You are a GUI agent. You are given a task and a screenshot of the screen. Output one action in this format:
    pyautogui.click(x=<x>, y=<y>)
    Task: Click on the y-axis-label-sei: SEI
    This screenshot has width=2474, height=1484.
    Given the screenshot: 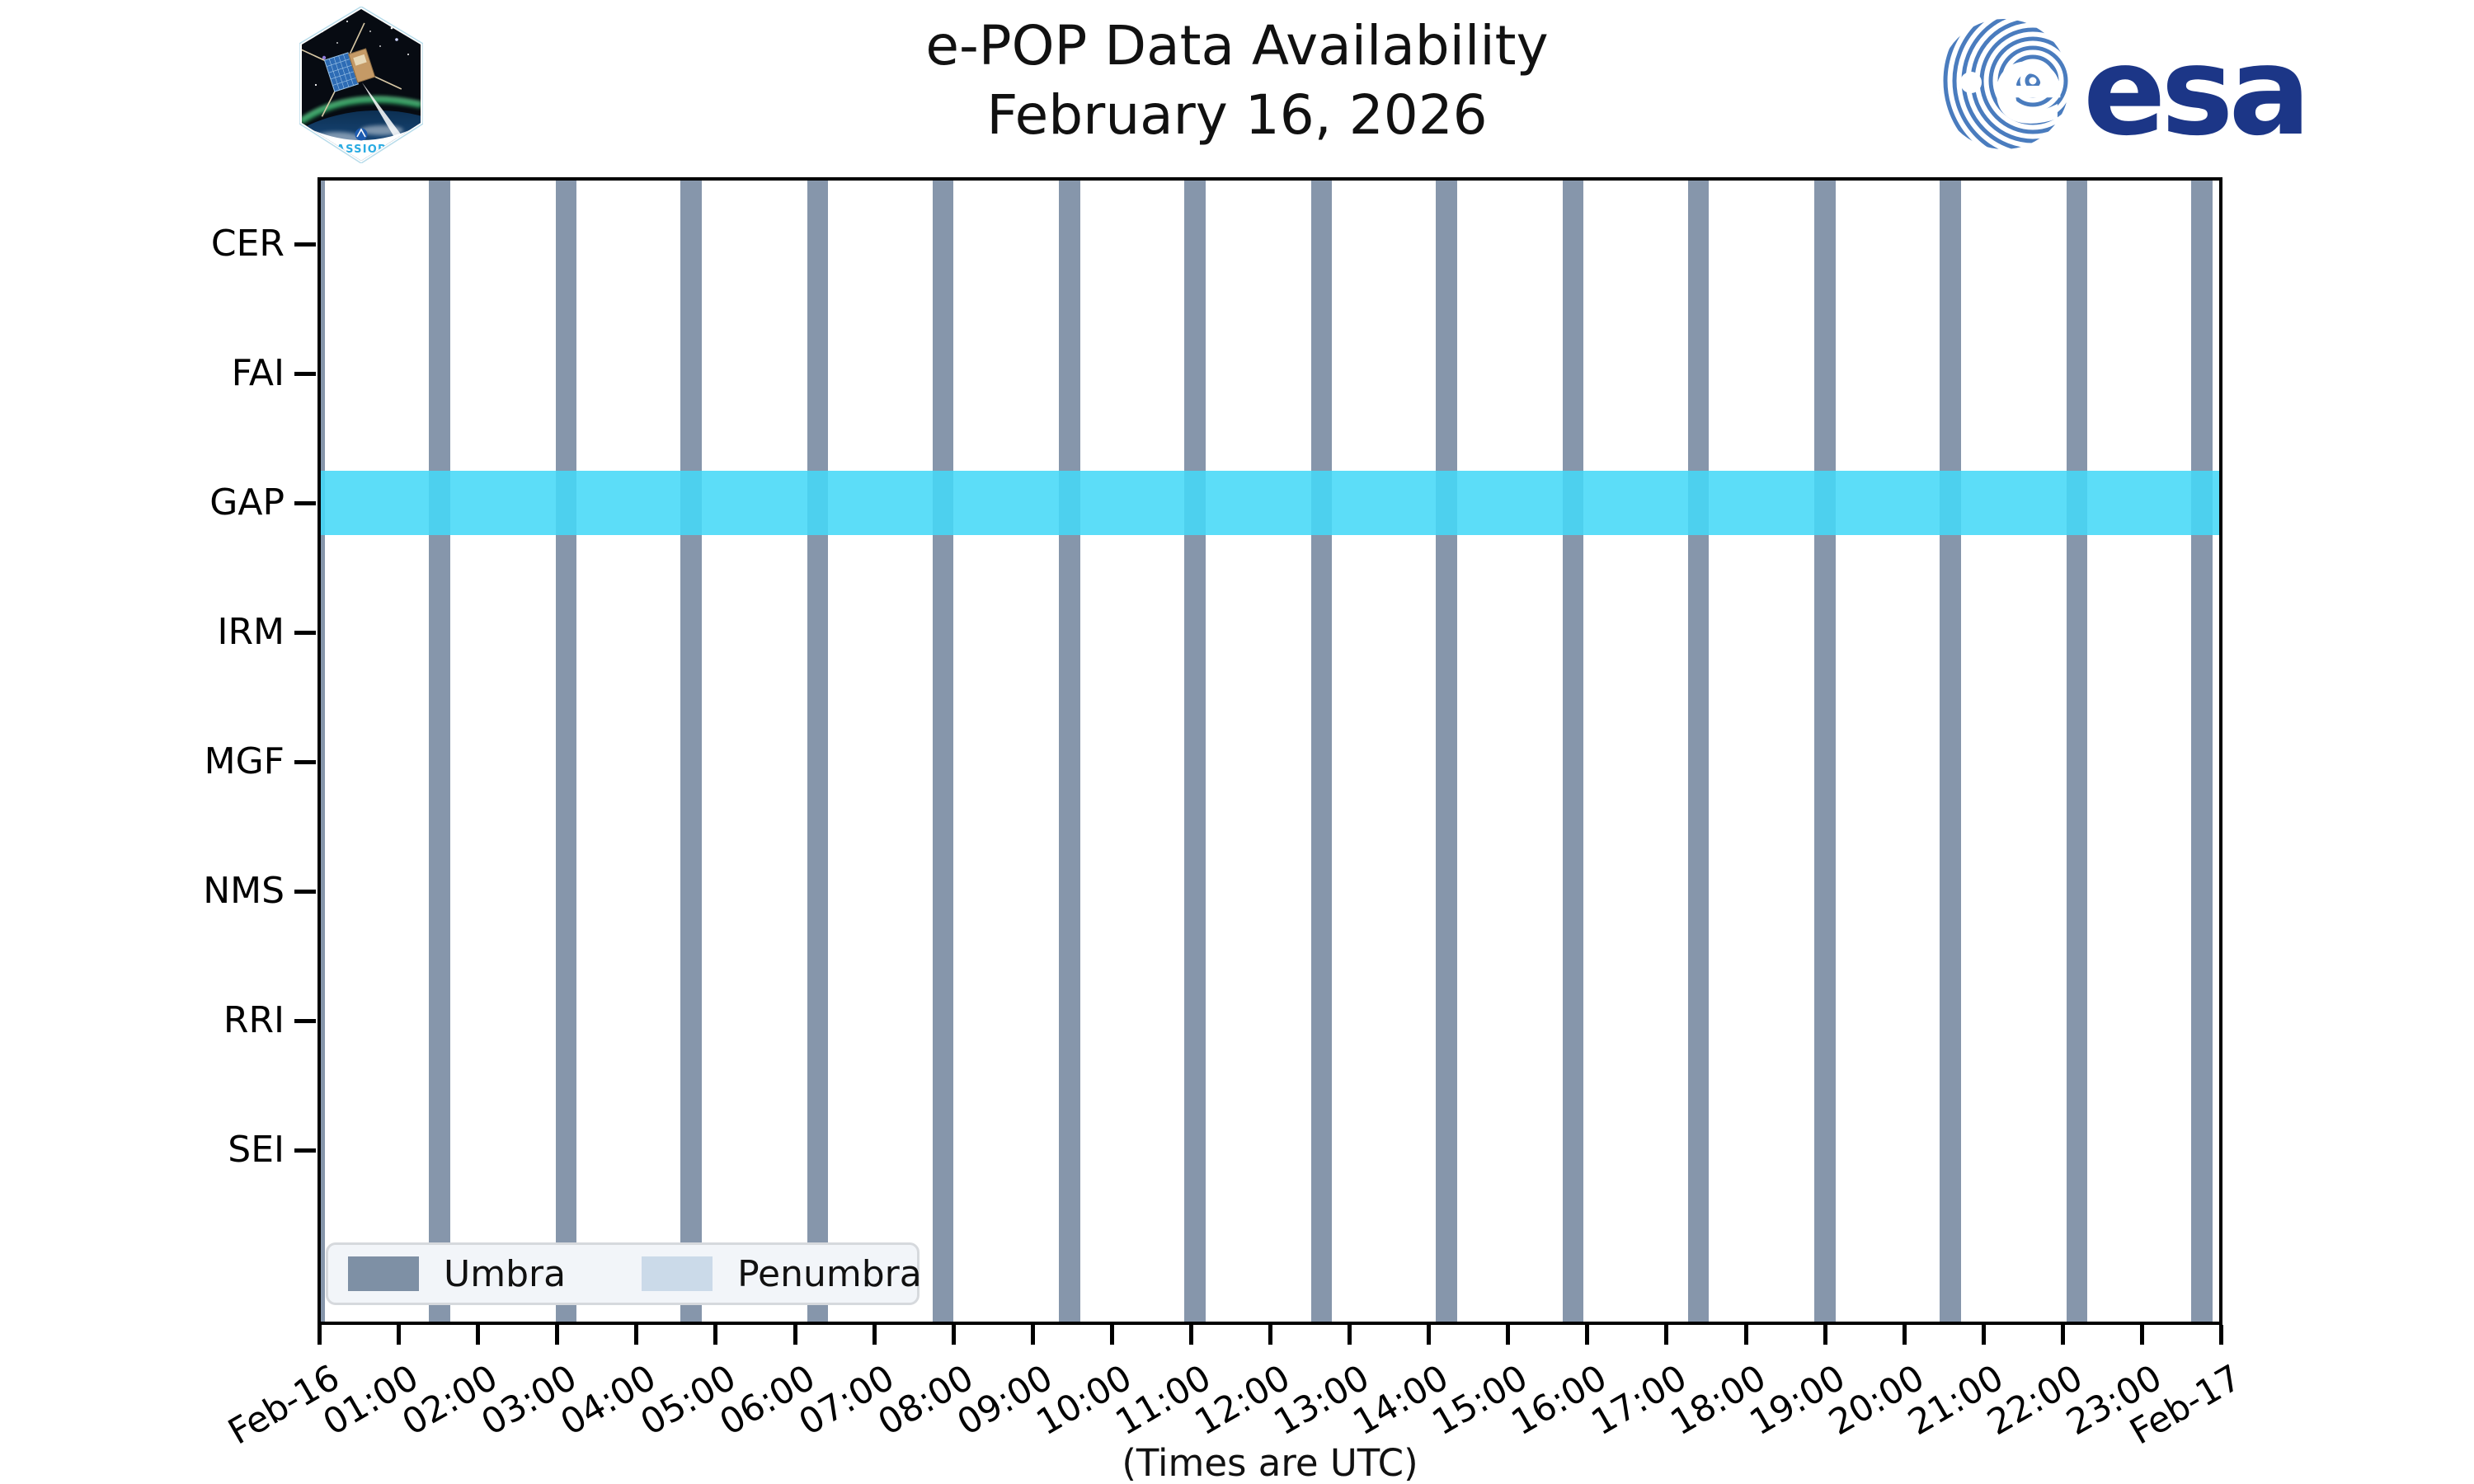 What is the action you would take?
    pyautogui.click(x=256, y=1150)
    